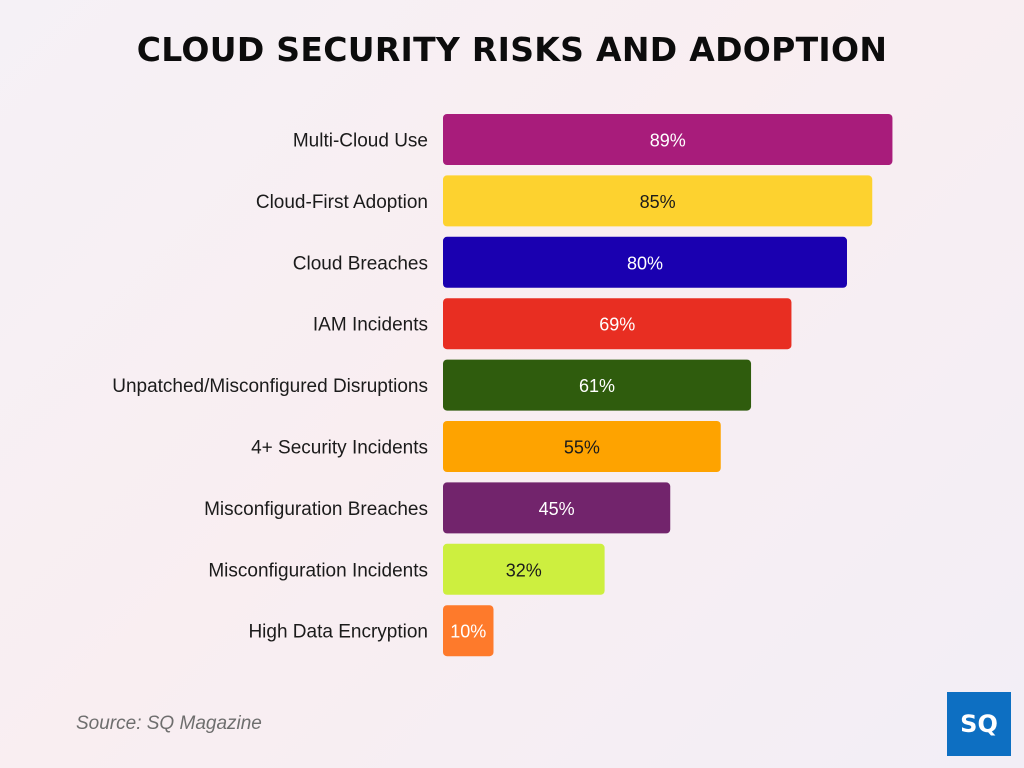 This screenshot has width=1024, height=768. Describe the element at coordinates (318, 570) in the screenshot. I see `category-label-7: Misconfiguration Incidents` at that location.